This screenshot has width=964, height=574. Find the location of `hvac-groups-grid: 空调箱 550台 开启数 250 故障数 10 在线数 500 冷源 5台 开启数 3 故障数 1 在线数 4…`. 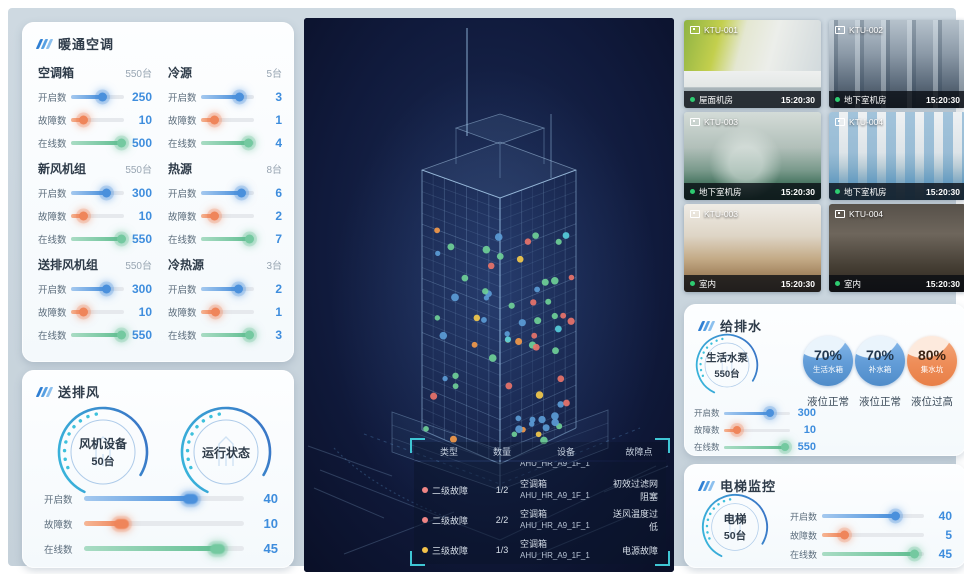

hvac-groups-grid: 空调箱 550台 开启数 250 故障数 10 在线数 500 冷源 5台 开启数 3 故障数 1 在线数 4… is located at coordinates (160, 208).